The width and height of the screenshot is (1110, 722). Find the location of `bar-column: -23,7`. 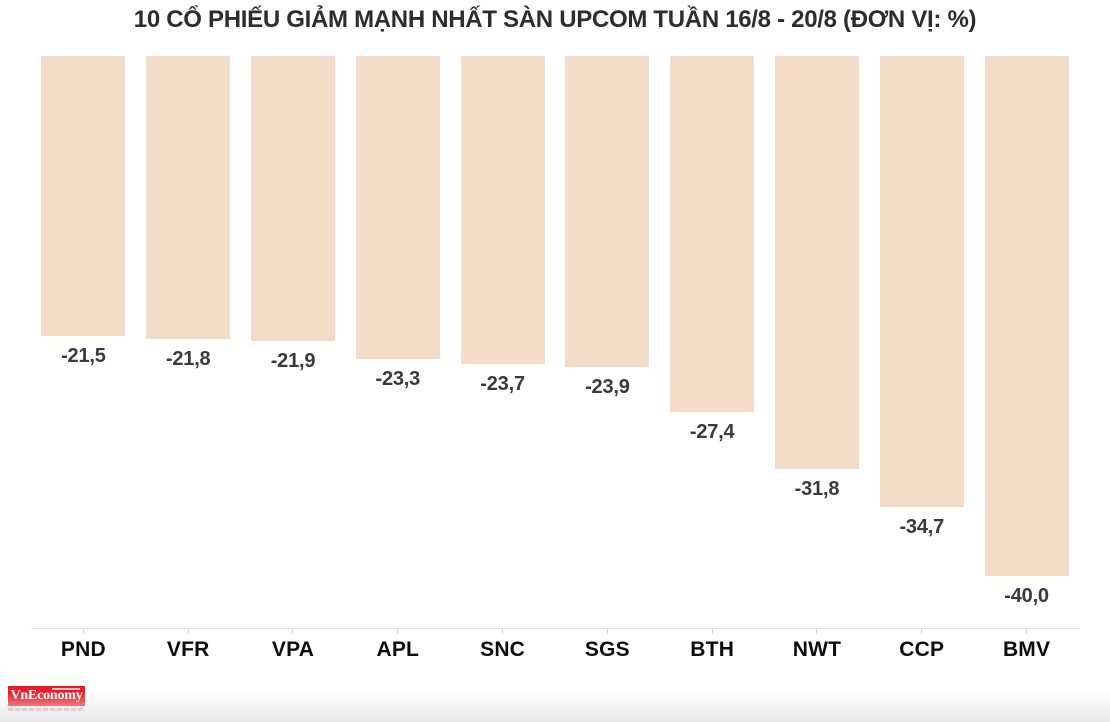

bar-column: -23,7 is located at coordinates (502, 332).